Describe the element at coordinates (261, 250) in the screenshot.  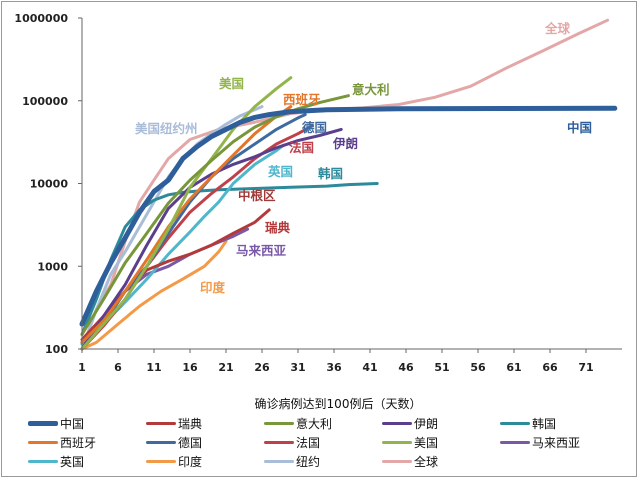
I see `annotation-label: 马来西亚` at that location.